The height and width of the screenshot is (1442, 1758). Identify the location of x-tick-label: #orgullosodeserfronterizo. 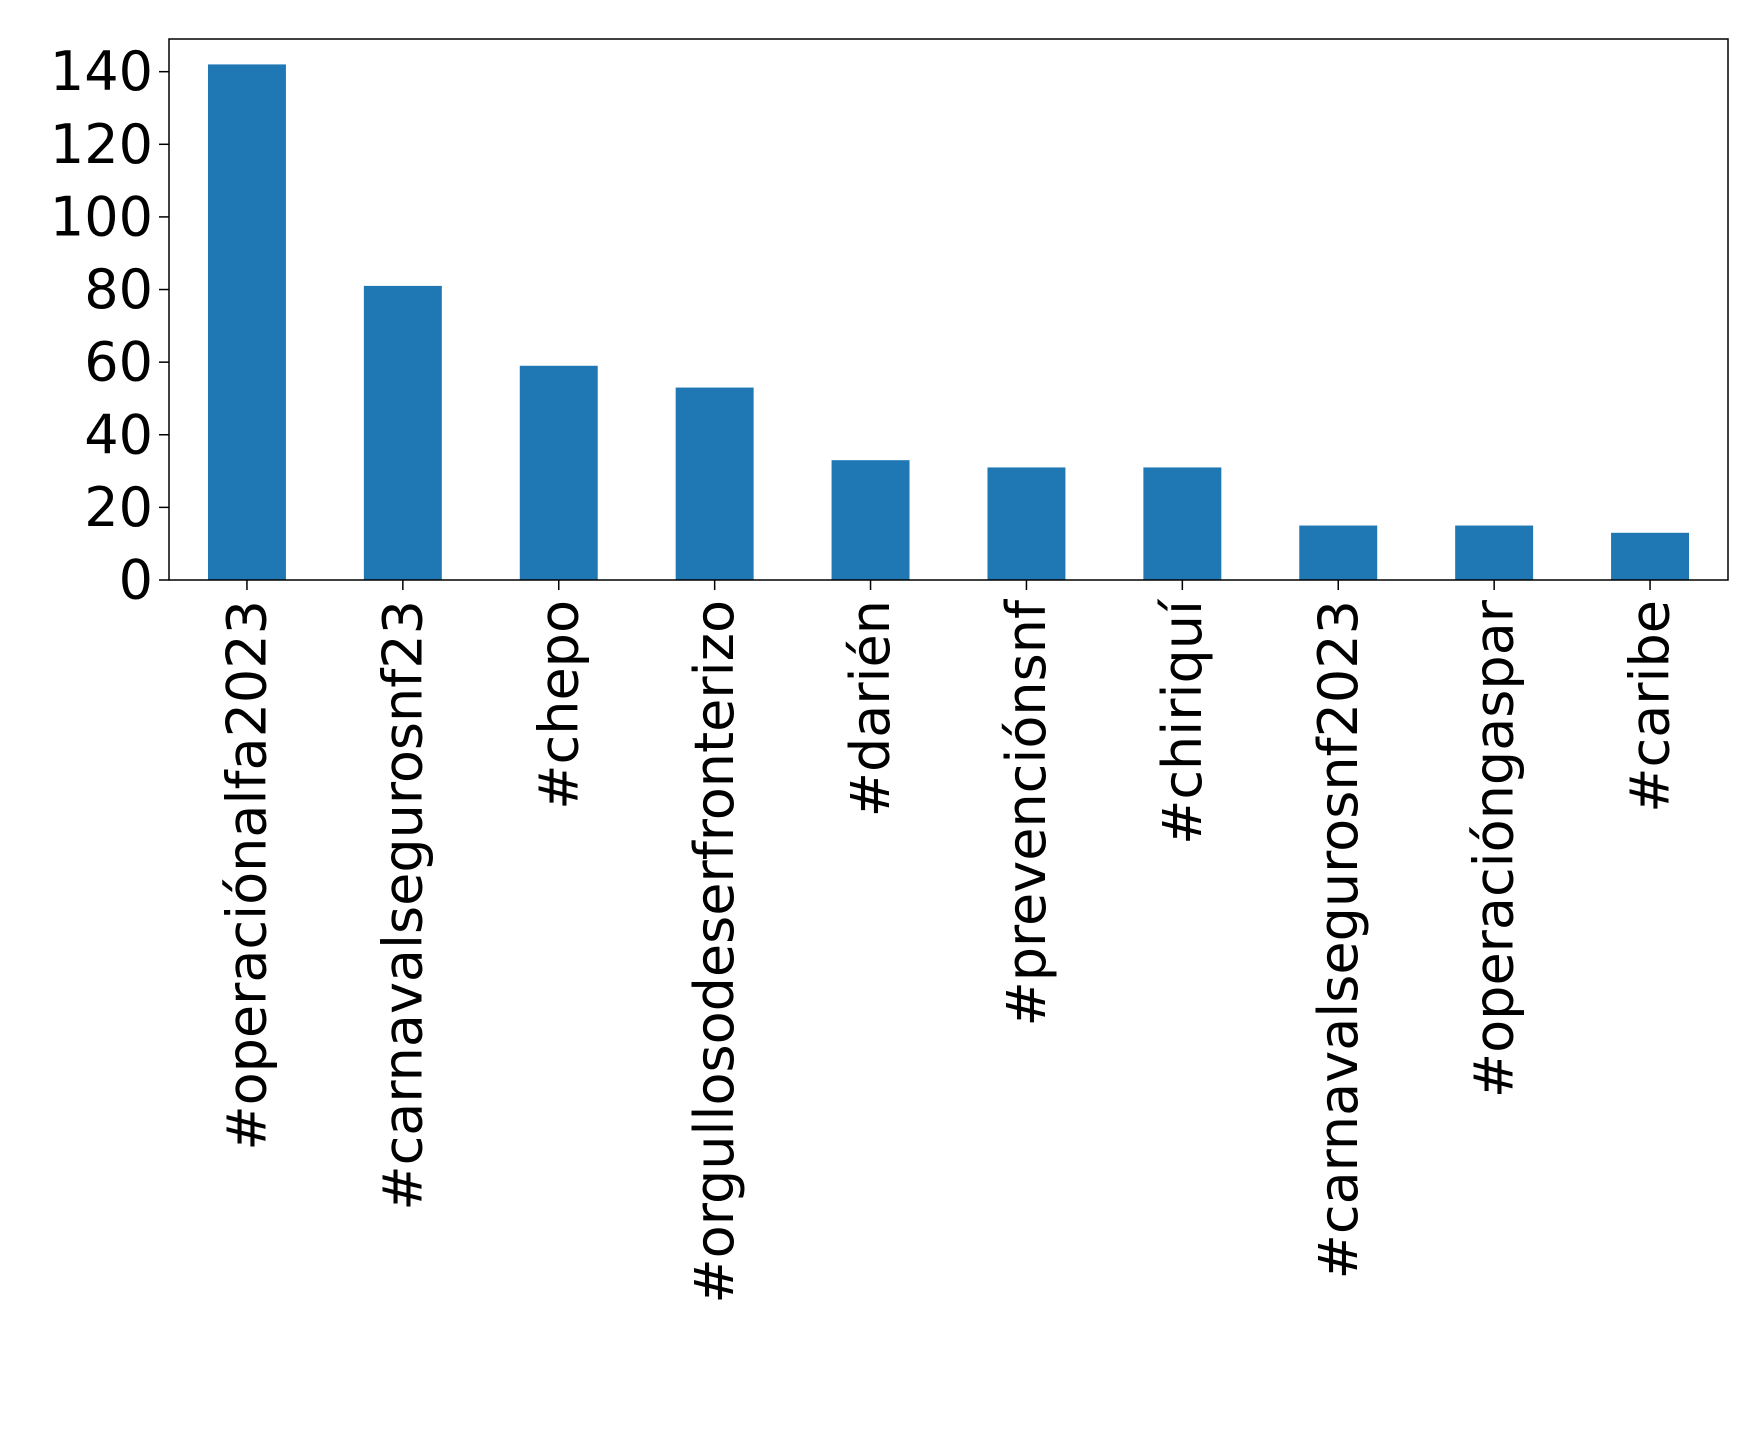
(714, 952).